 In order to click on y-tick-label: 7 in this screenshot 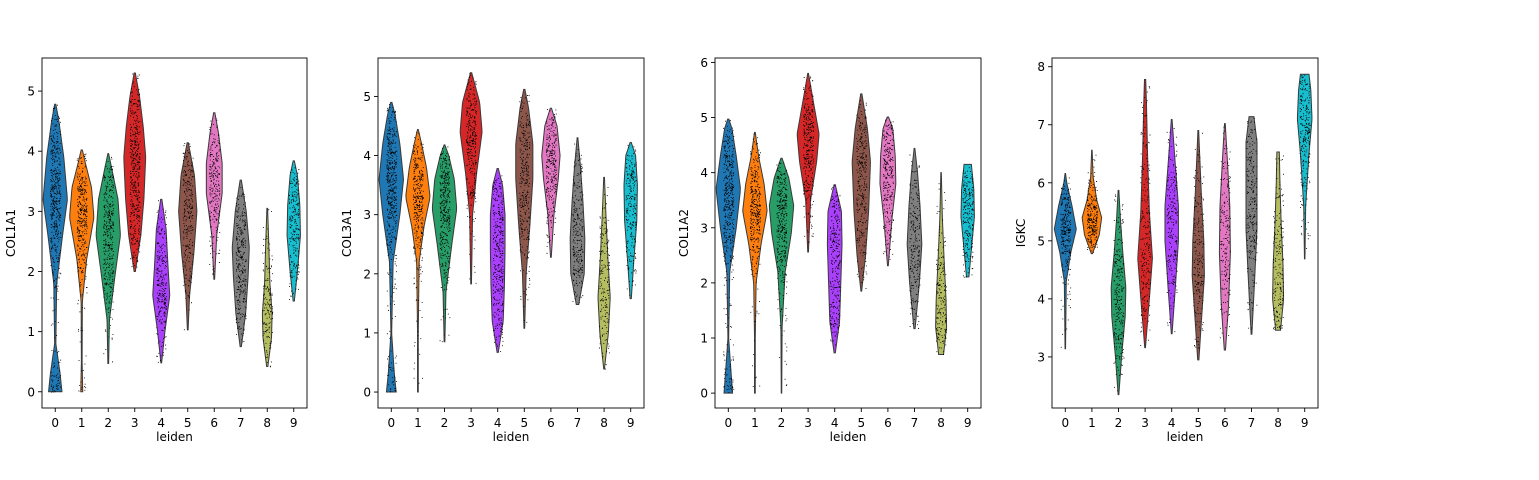, I will do `click(1041, 125)`.